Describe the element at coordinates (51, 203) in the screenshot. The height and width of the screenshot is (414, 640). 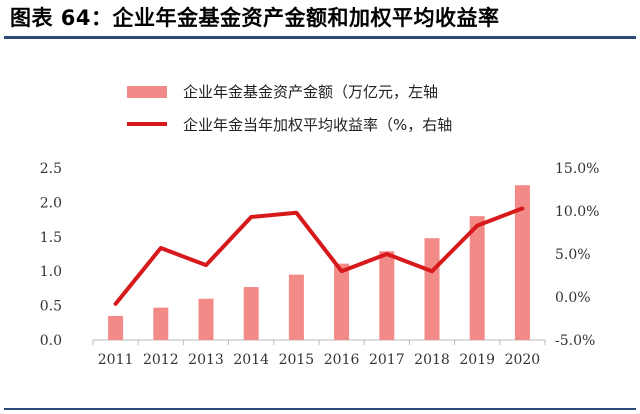
I see `left-tick-label: 2.0` at that location.